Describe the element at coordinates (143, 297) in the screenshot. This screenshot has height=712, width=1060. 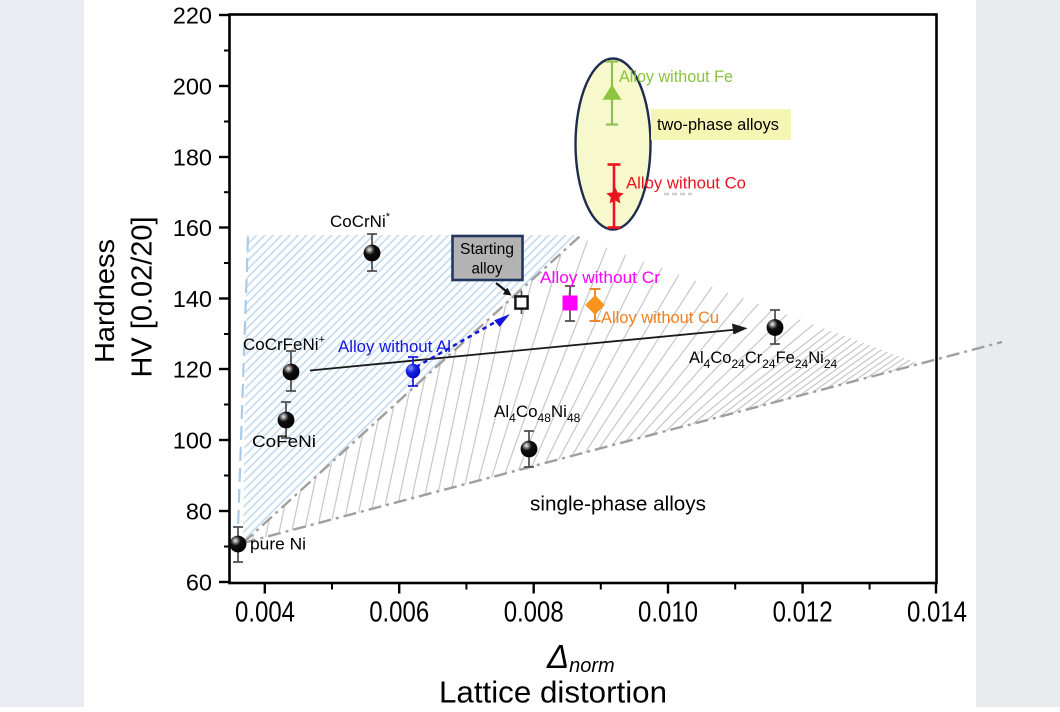
I see `svg-text: HV [0.02/20]` at that location.